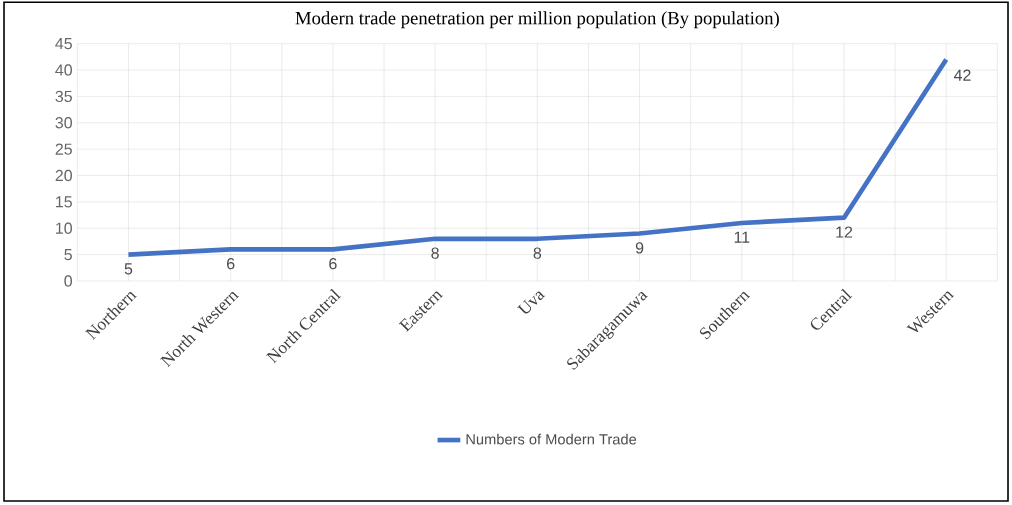 The height and width of the screenshot is (505, 1012). What do you see at coordinates (63, 44) in the screenshot?
I see `y-tick-label: 45` at bounding box center [63, 44].